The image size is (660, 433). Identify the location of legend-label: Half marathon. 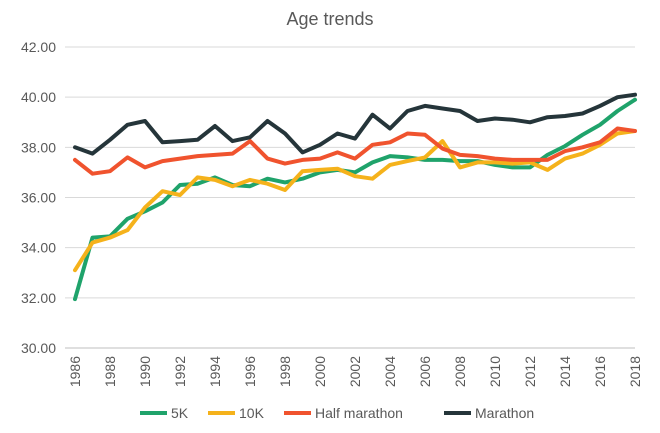
(359, 413).